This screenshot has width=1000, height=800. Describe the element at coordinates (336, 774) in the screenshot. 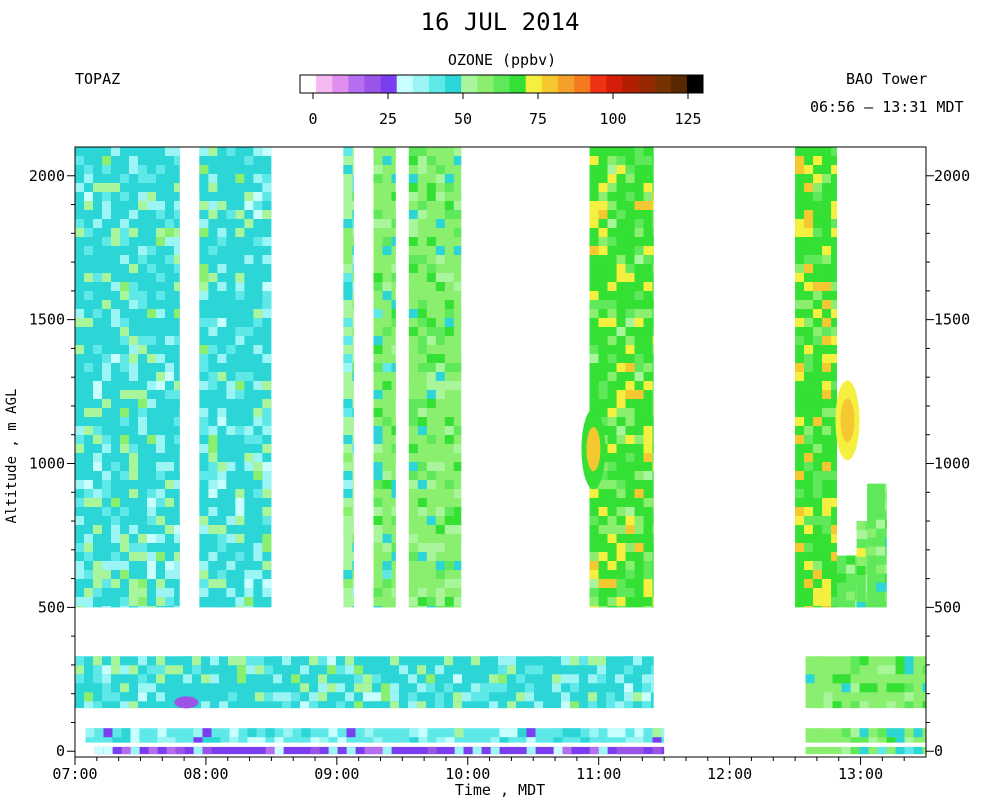

I see `x-tick-label: 09:00` at that location.